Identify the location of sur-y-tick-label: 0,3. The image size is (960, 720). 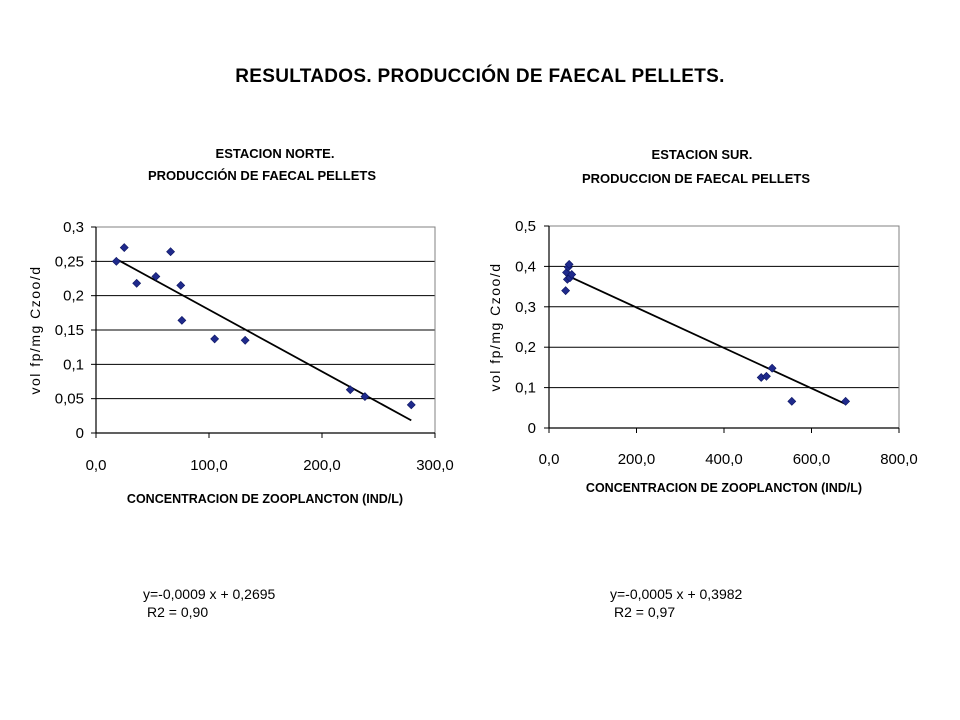
(525, 307).